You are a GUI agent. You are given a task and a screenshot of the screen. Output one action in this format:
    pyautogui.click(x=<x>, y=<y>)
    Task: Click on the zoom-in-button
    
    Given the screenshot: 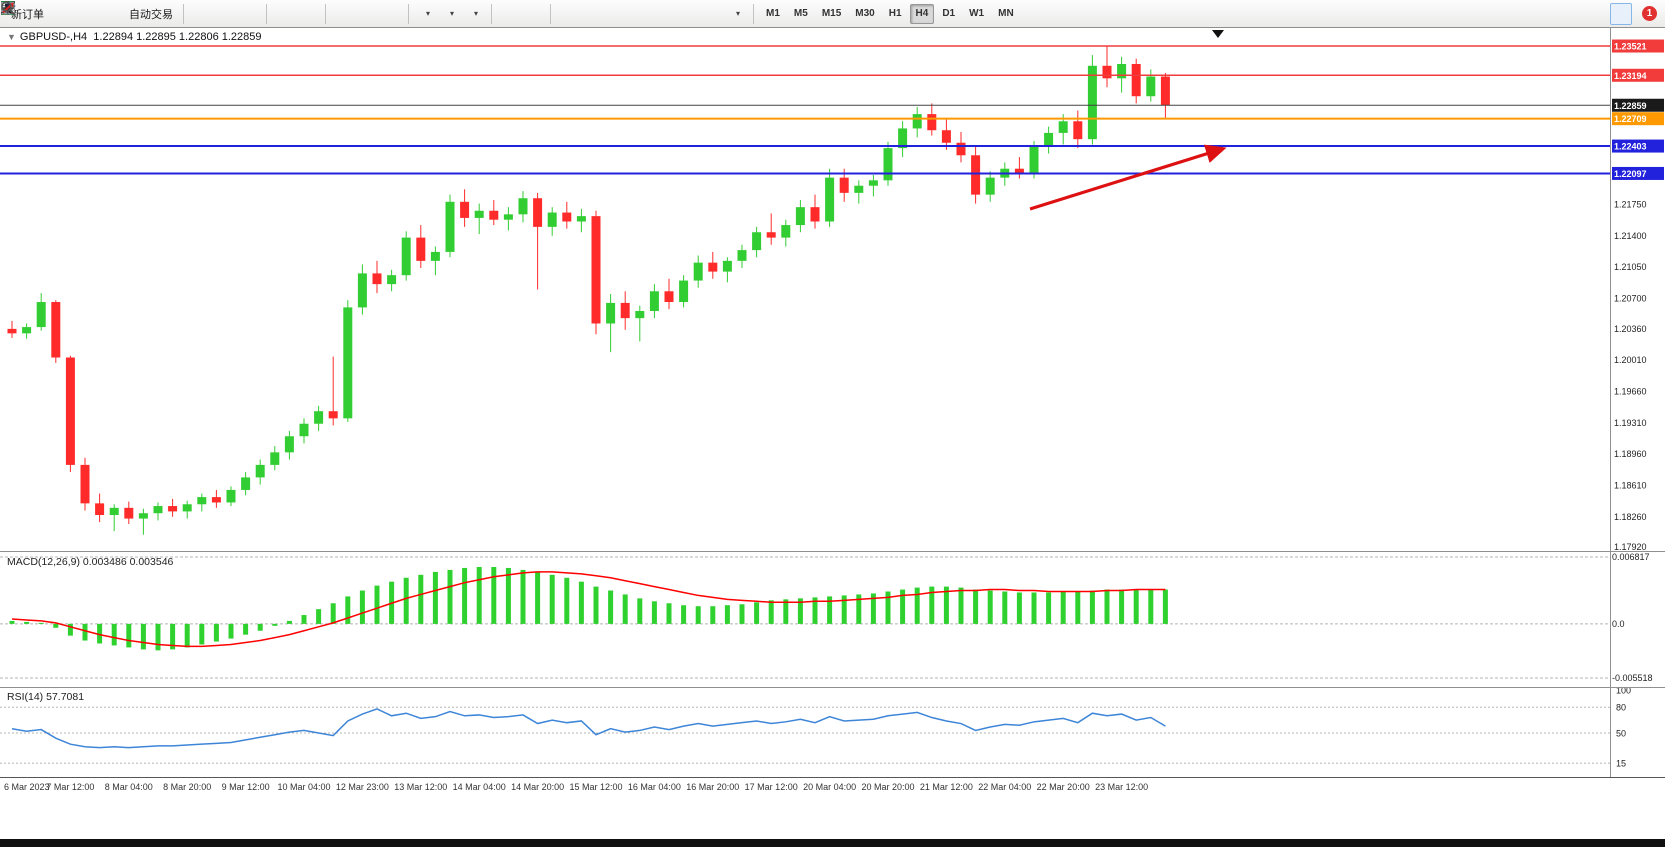 What is the action you would take?
    pyautogui.click(x=148, y=13)
    